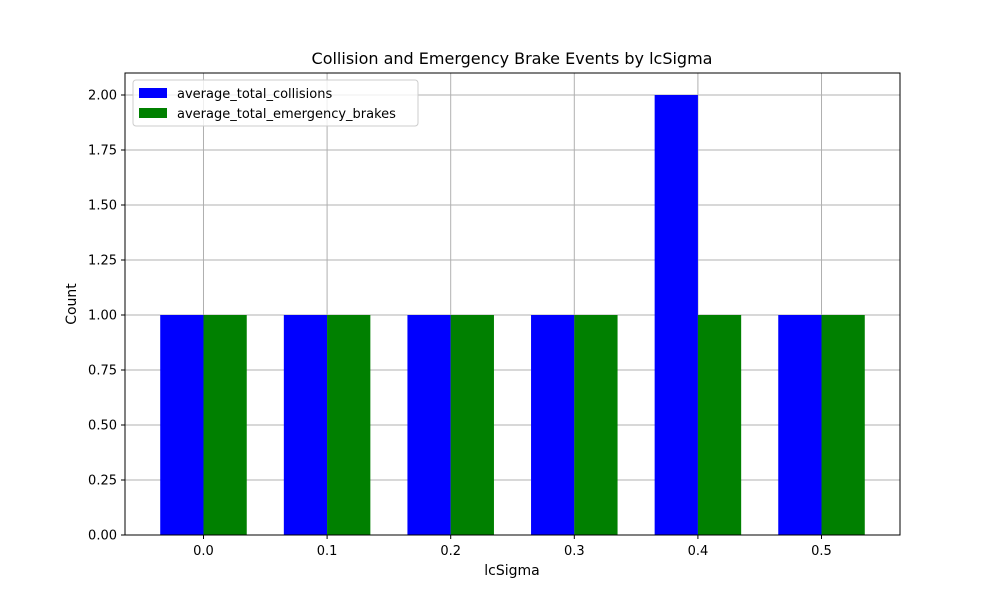  Describe the element at coordinates (254, 94) in the screenshot. I see `legend-label: average_total_collisions` at that location.